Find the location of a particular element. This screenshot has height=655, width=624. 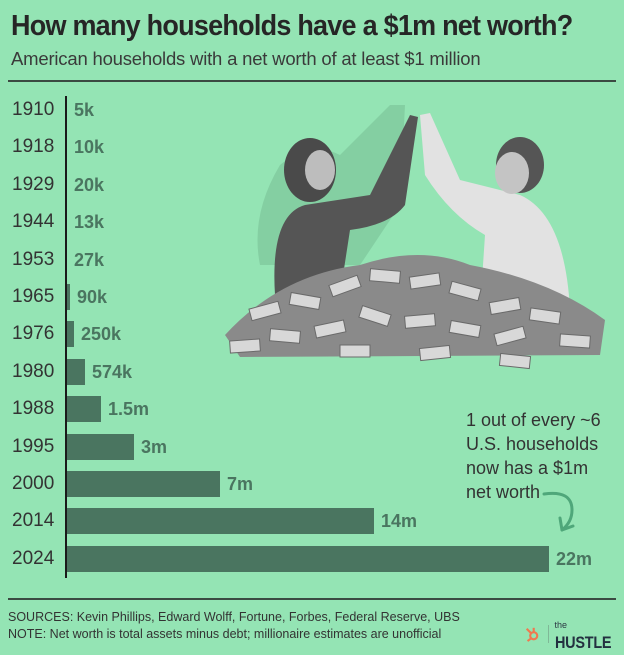

year-label: 1988 is located at coordinates (33, 409).